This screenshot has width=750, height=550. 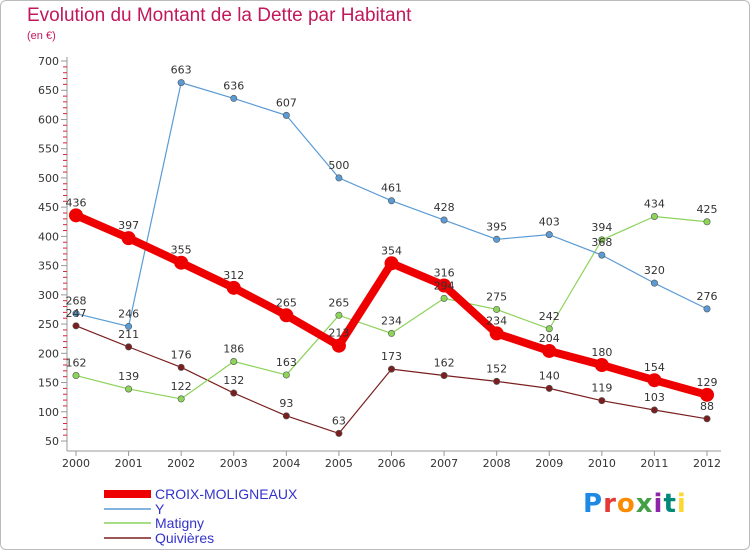 I want to click on y-tick-label: 600, so click(x=48, y=119).